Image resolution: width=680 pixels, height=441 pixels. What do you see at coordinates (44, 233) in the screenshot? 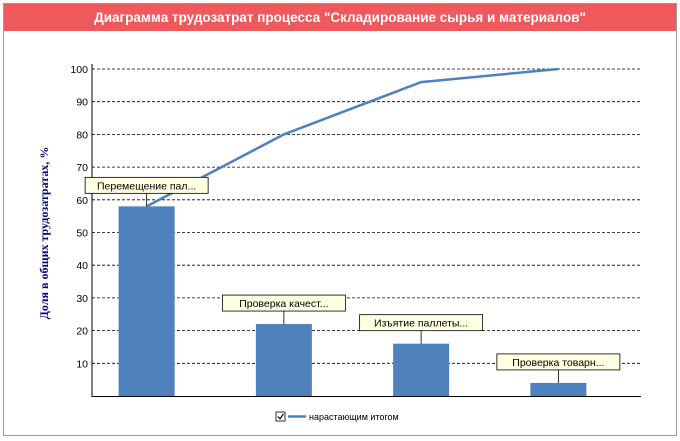
I see `y-axis-label: Доля в общих трудозатратах, %` at bounding box center [44, 233].